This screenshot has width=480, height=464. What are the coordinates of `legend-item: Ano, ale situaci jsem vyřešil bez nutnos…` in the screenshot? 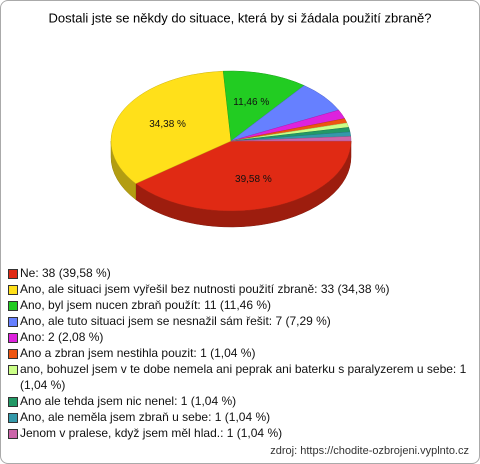 It's located at (240, 289).